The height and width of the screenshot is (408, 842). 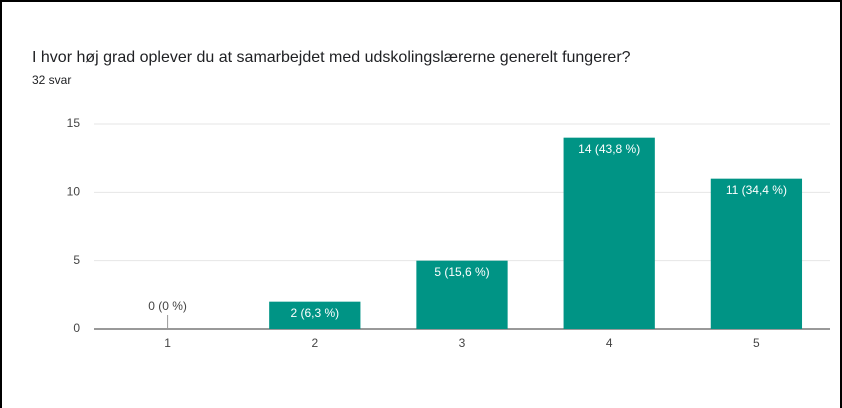 I want to click on data-label: 2 (6,3 %), so click(x=314, y=313).